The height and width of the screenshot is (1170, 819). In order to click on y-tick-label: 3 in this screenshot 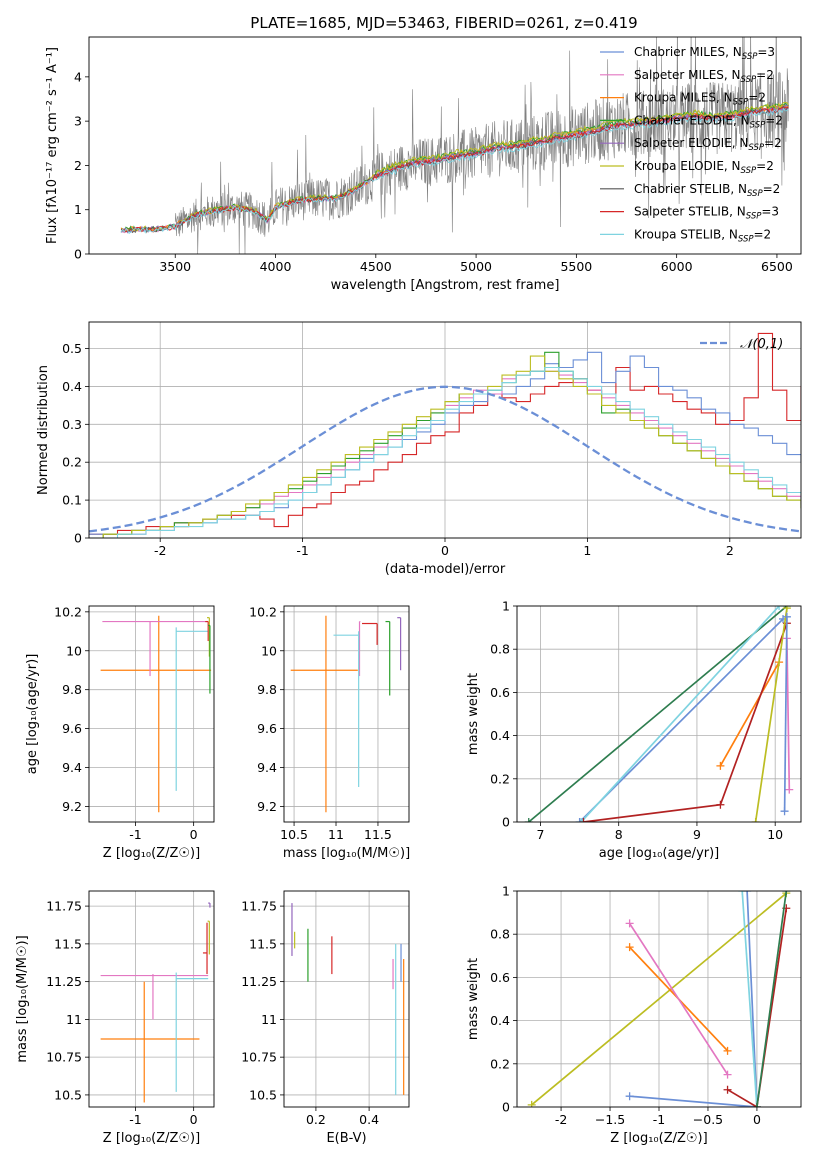, I will do `click(78, 121)`.